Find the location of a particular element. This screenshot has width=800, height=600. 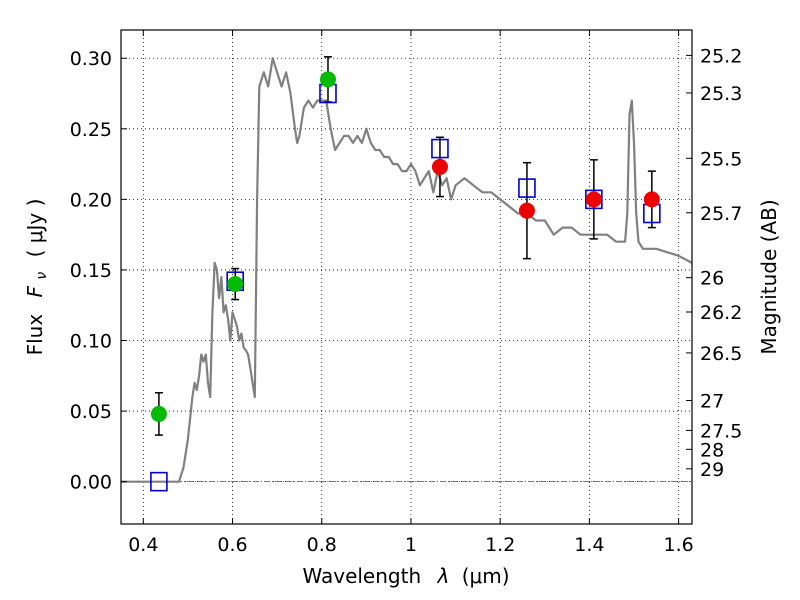

x-axis-label-unit: (μm) is located at coordinates (486, 576).